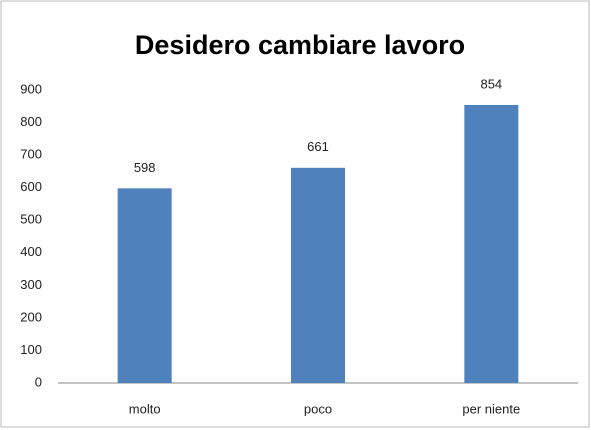 This screenshot has height=430, width=591. What do you see at coordinates (145, 167) in the screenshot?
I see `data-label: 598` at bounding box center [145, 167].